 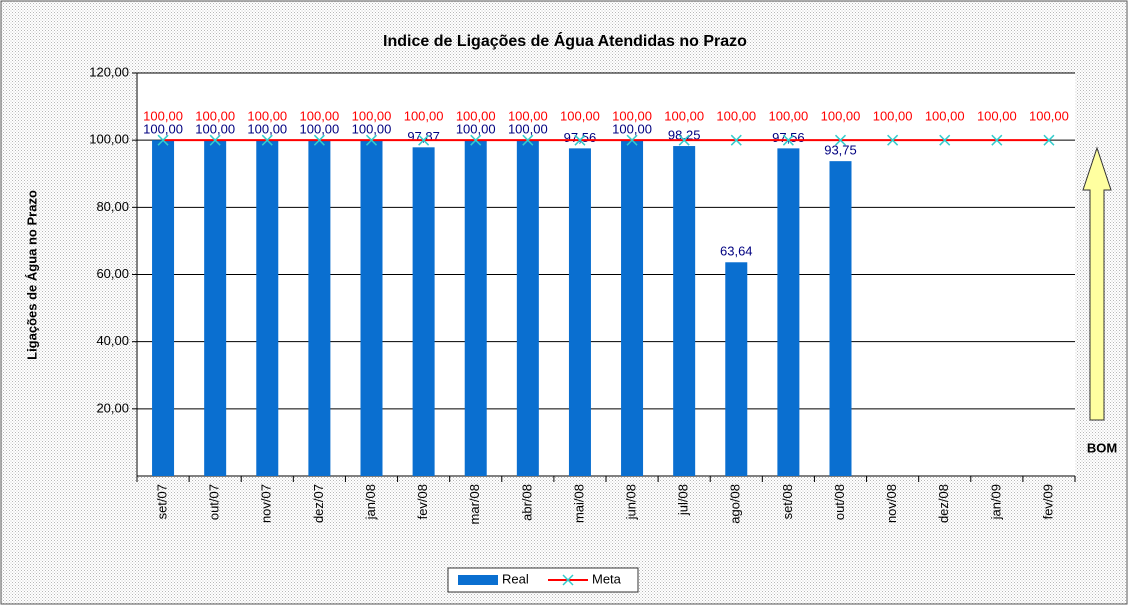 I want to click on data-label: 98,25, so click(x=684, y=134).